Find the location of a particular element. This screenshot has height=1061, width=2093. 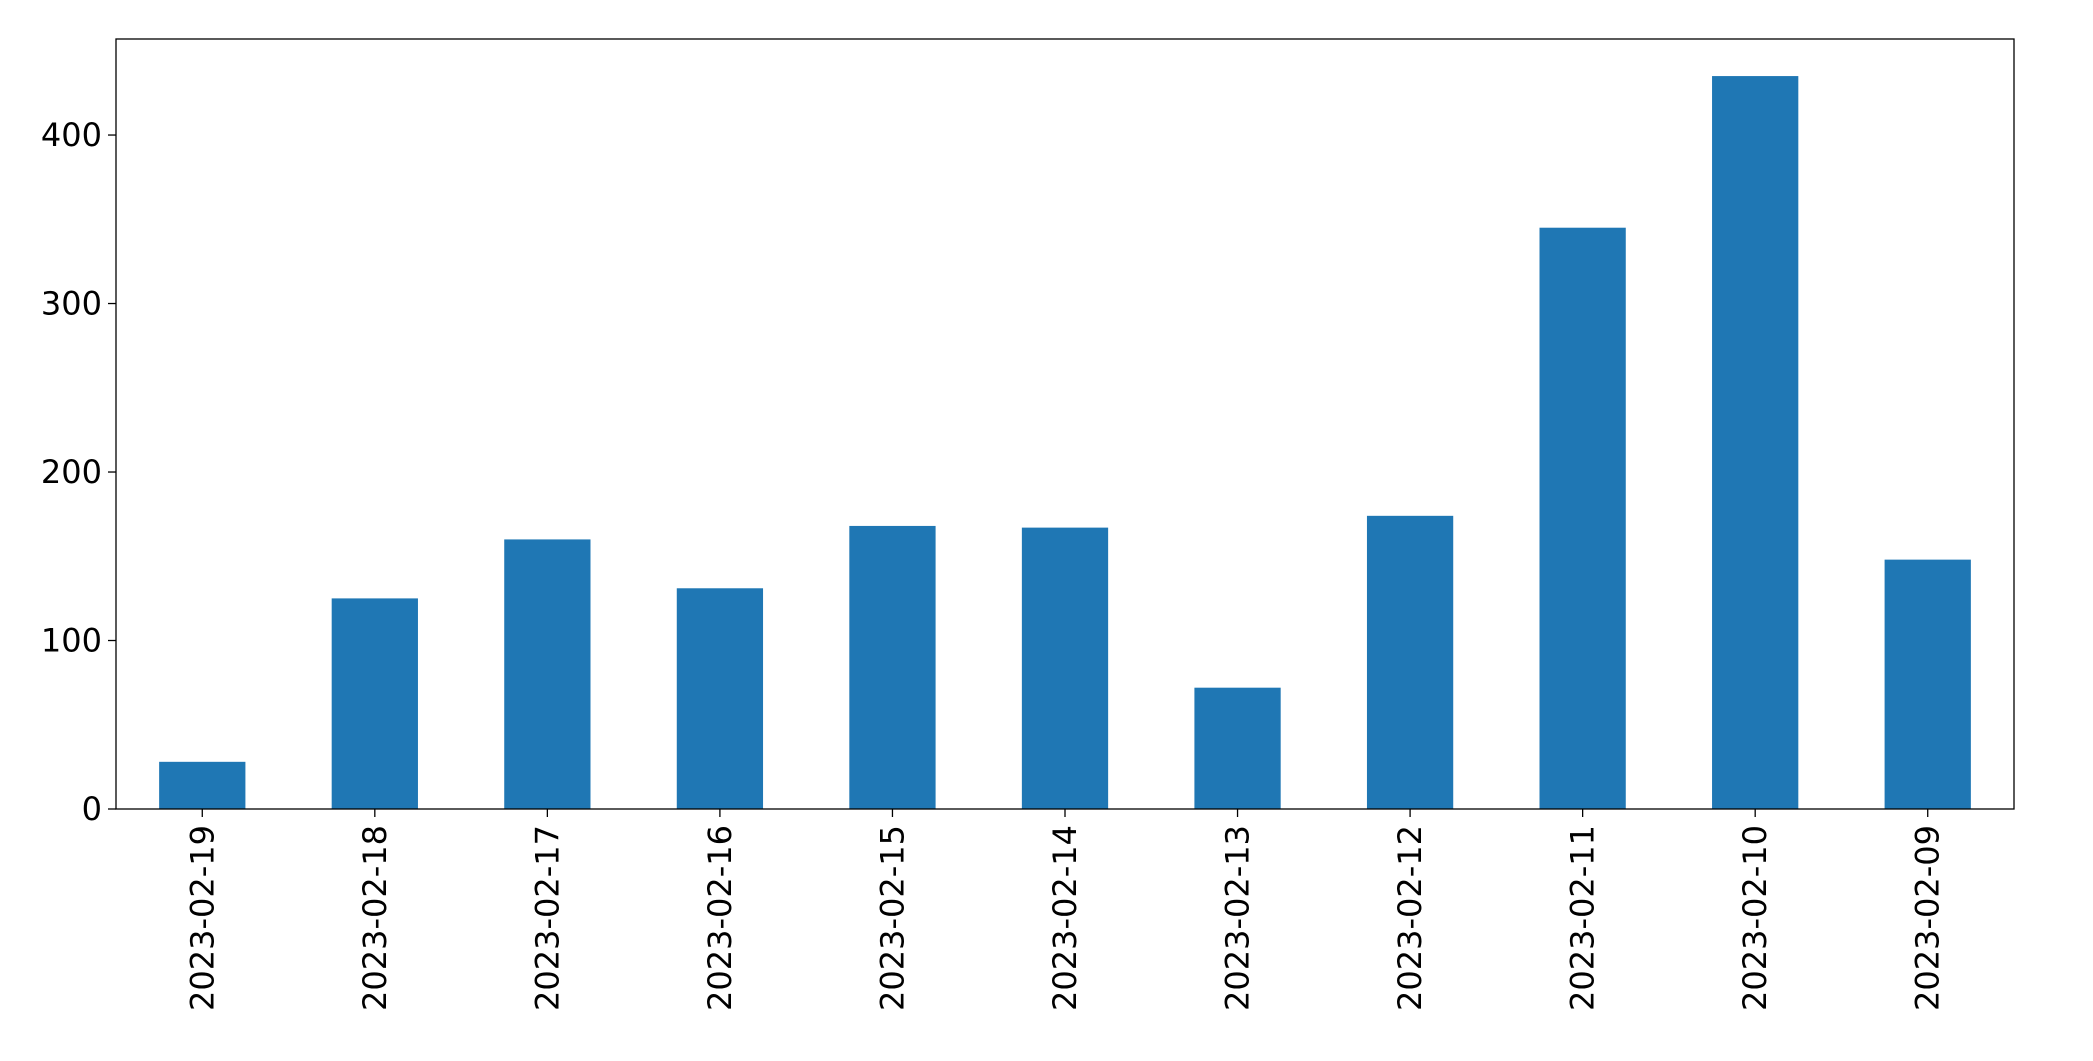

x-tick-label: 2023-02-11 is located at coordinates (1583, 918).